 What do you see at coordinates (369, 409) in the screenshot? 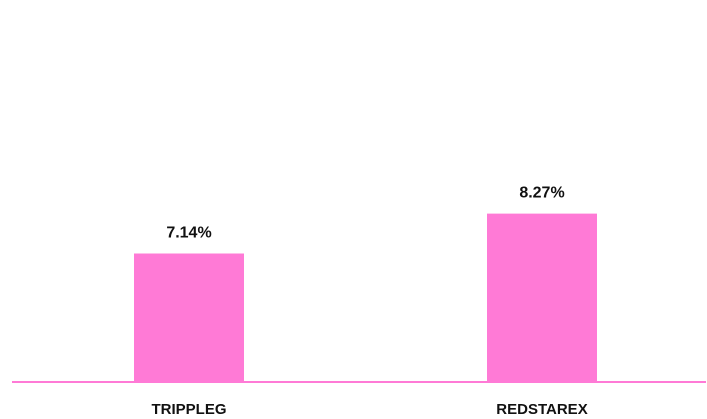
I see `x-tick-labels-group: TRIPPLEG REDSTAREX` at bounding box center [369, 409].